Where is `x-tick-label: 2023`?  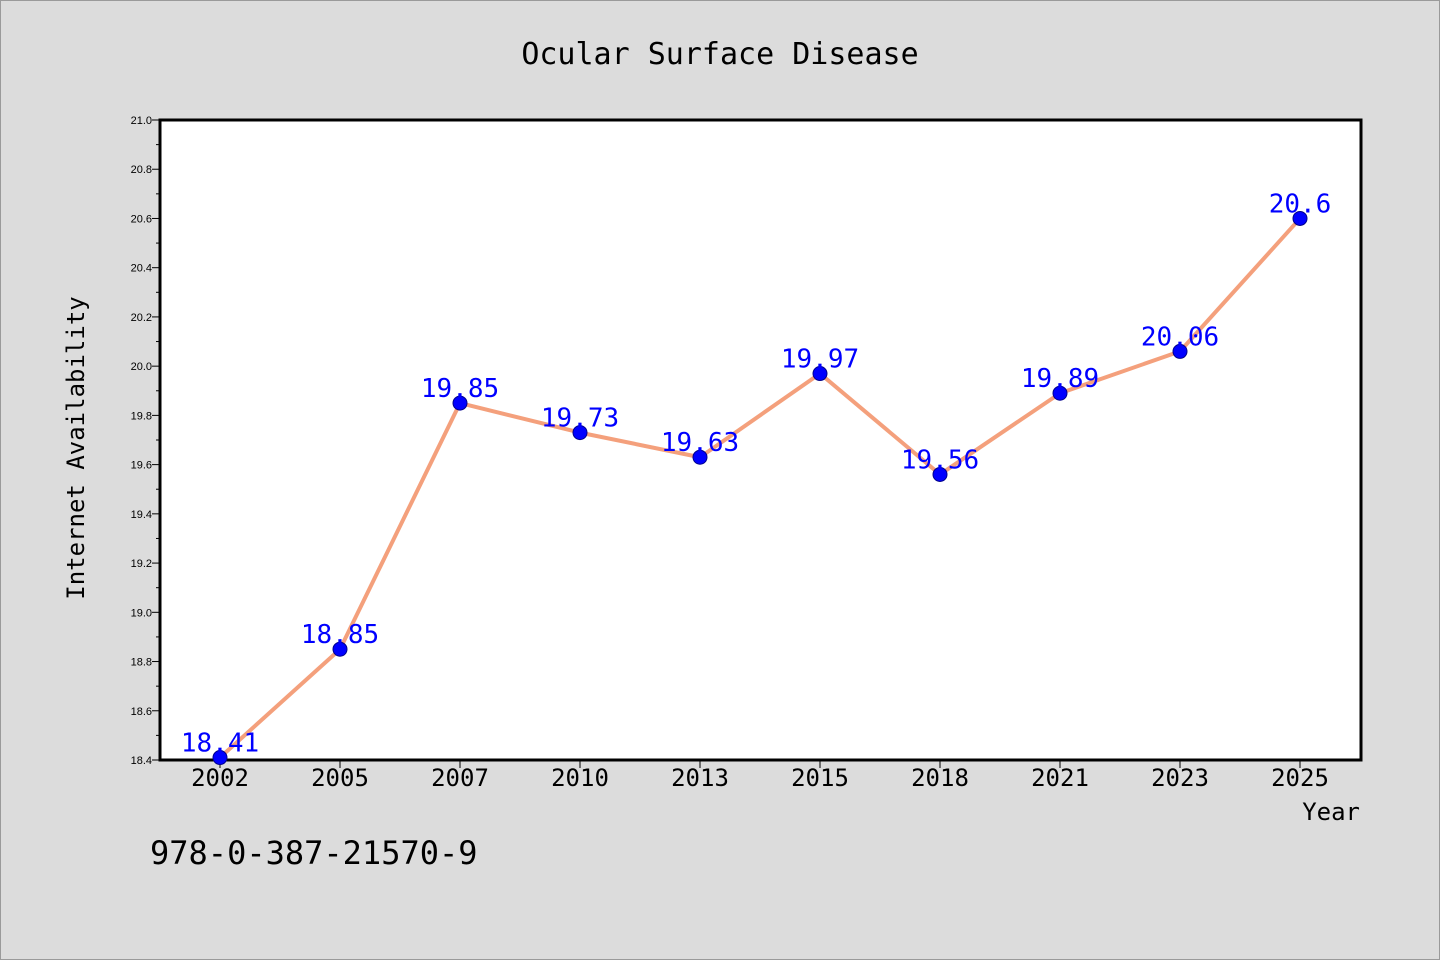
x-tick-label: 2023 is located at coordinates (1180, 778).